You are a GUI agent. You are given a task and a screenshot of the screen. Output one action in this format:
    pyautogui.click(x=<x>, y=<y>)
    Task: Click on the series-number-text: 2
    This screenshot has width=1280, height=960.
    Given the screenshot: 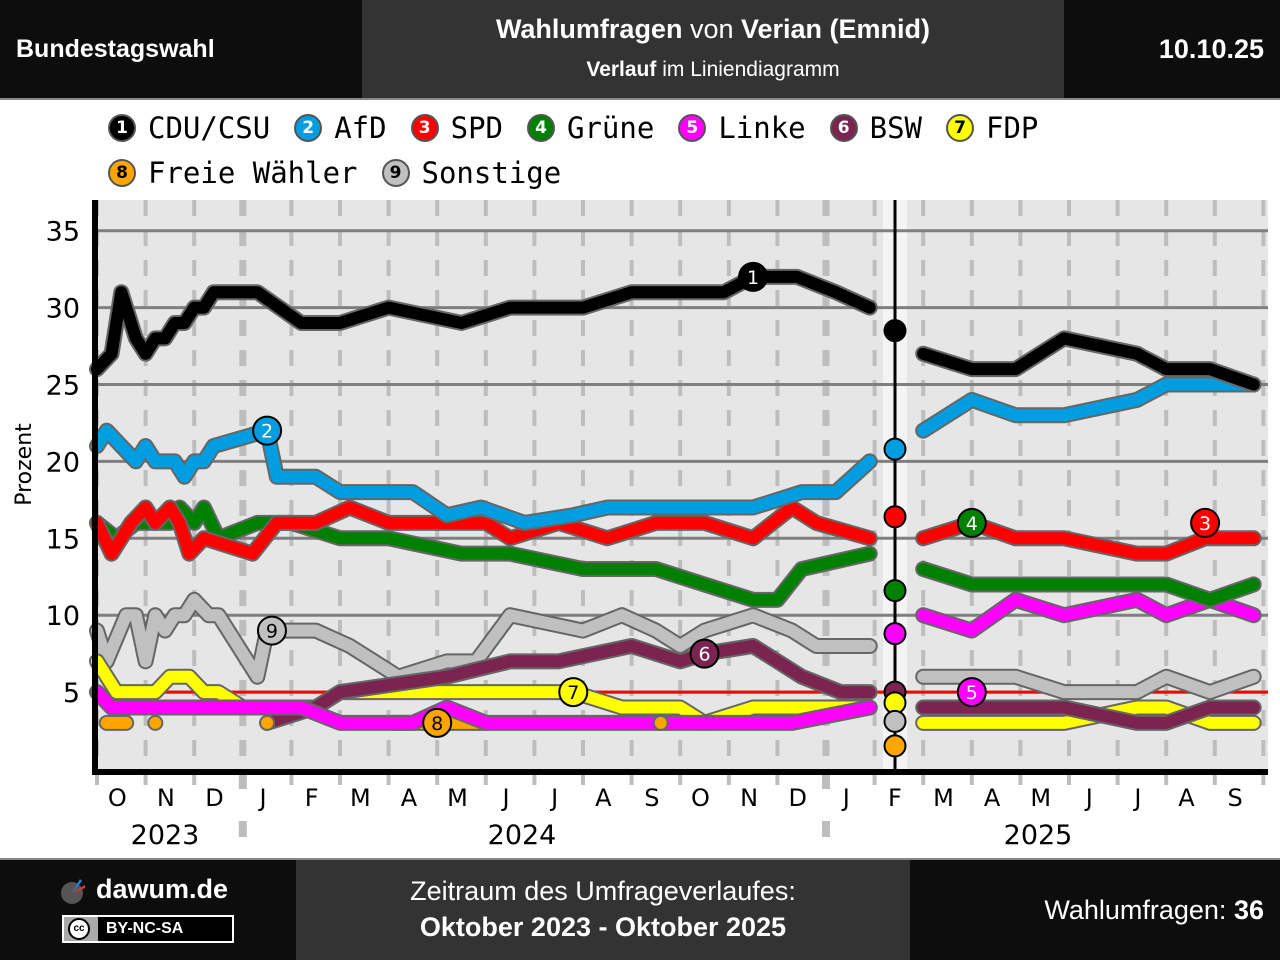 What is the action you would take?
    pyautogui.click(x=267, y=432)
    